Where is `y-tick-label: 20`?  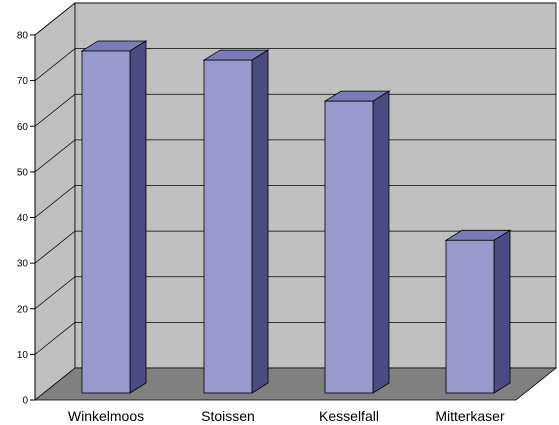
y-tick-label: 20 is located at coordinates (23, 309).